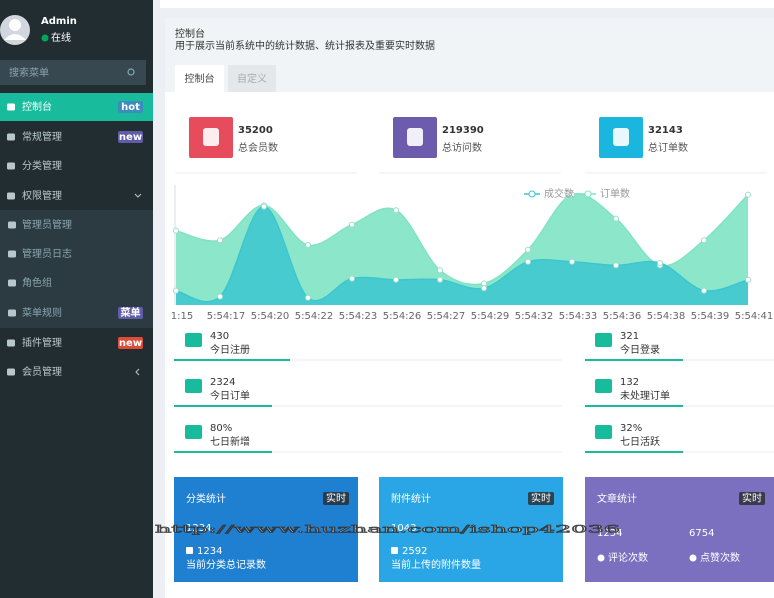 The image size is (774, 598). Describe the element at coordinates (37, 106) in the screenshot. I see `menu-label: 控制台` at that location.